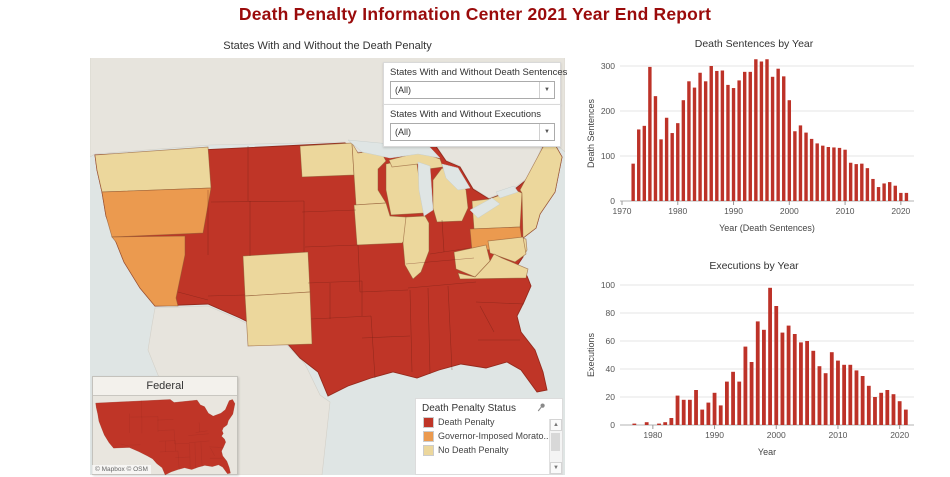 The width and height of the screenshot is (950, 477). Describe the element at coordinates (678, 162) in the screenshot. I see `bar-1980` at that location.